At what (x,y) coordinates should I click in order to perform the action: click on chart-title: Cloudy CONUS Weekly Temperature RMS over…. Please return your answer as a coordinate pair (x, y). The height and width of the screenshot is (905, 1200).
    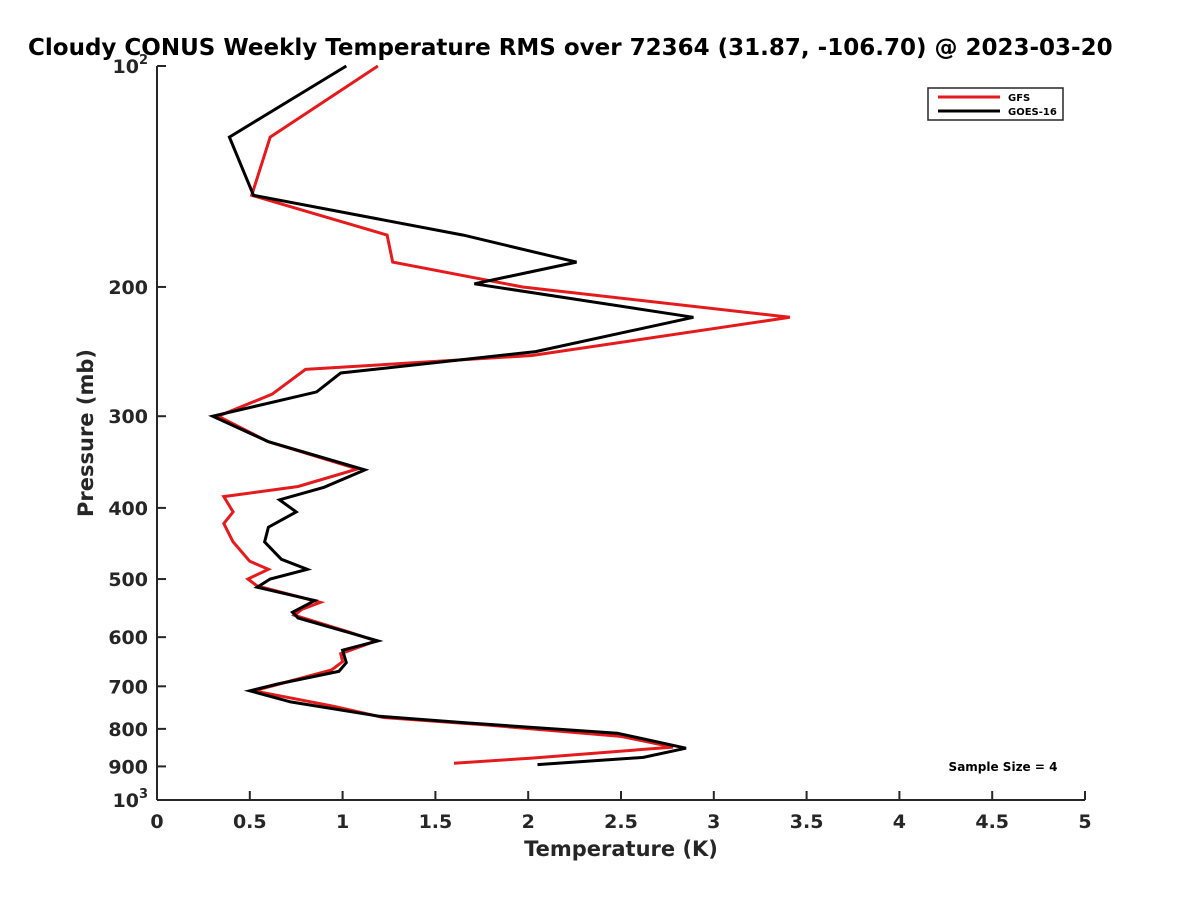
    Looking at the image, I should click on (570, 48).